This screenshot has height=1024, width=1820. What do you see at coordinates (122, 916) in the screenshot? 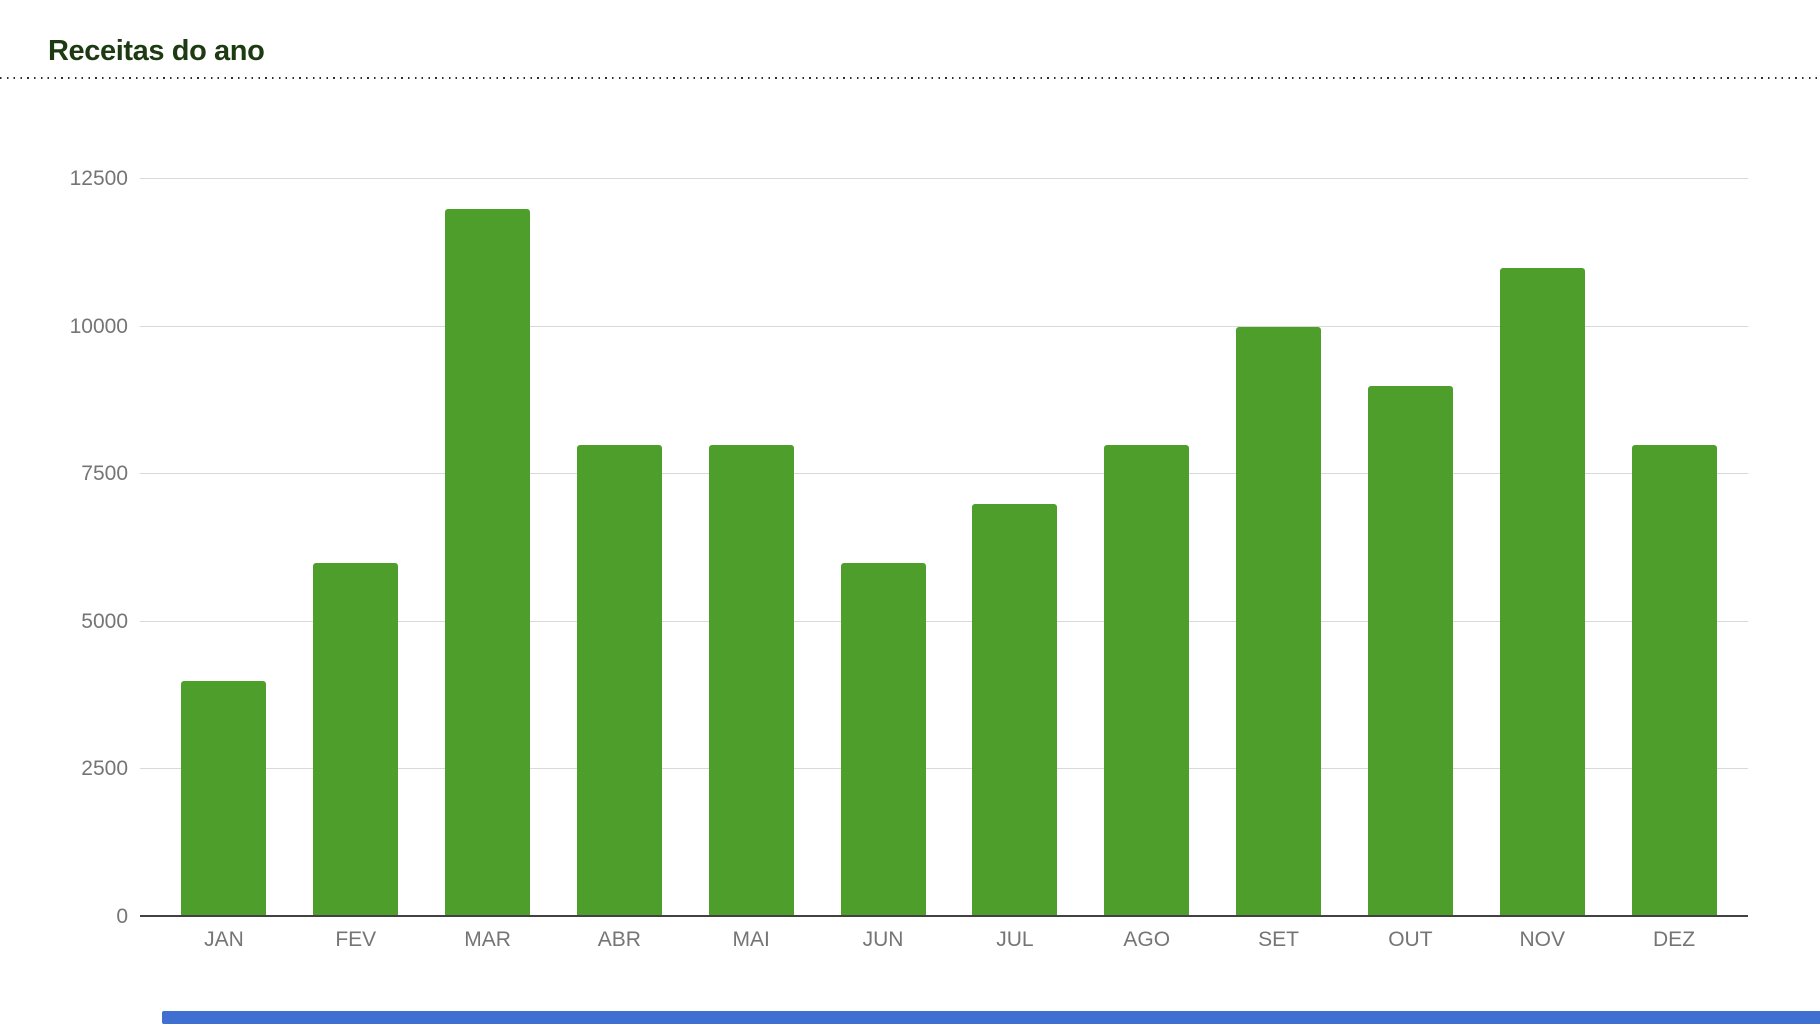
I see `y-axis-label-0: 0` at bounding box center [122, 916].